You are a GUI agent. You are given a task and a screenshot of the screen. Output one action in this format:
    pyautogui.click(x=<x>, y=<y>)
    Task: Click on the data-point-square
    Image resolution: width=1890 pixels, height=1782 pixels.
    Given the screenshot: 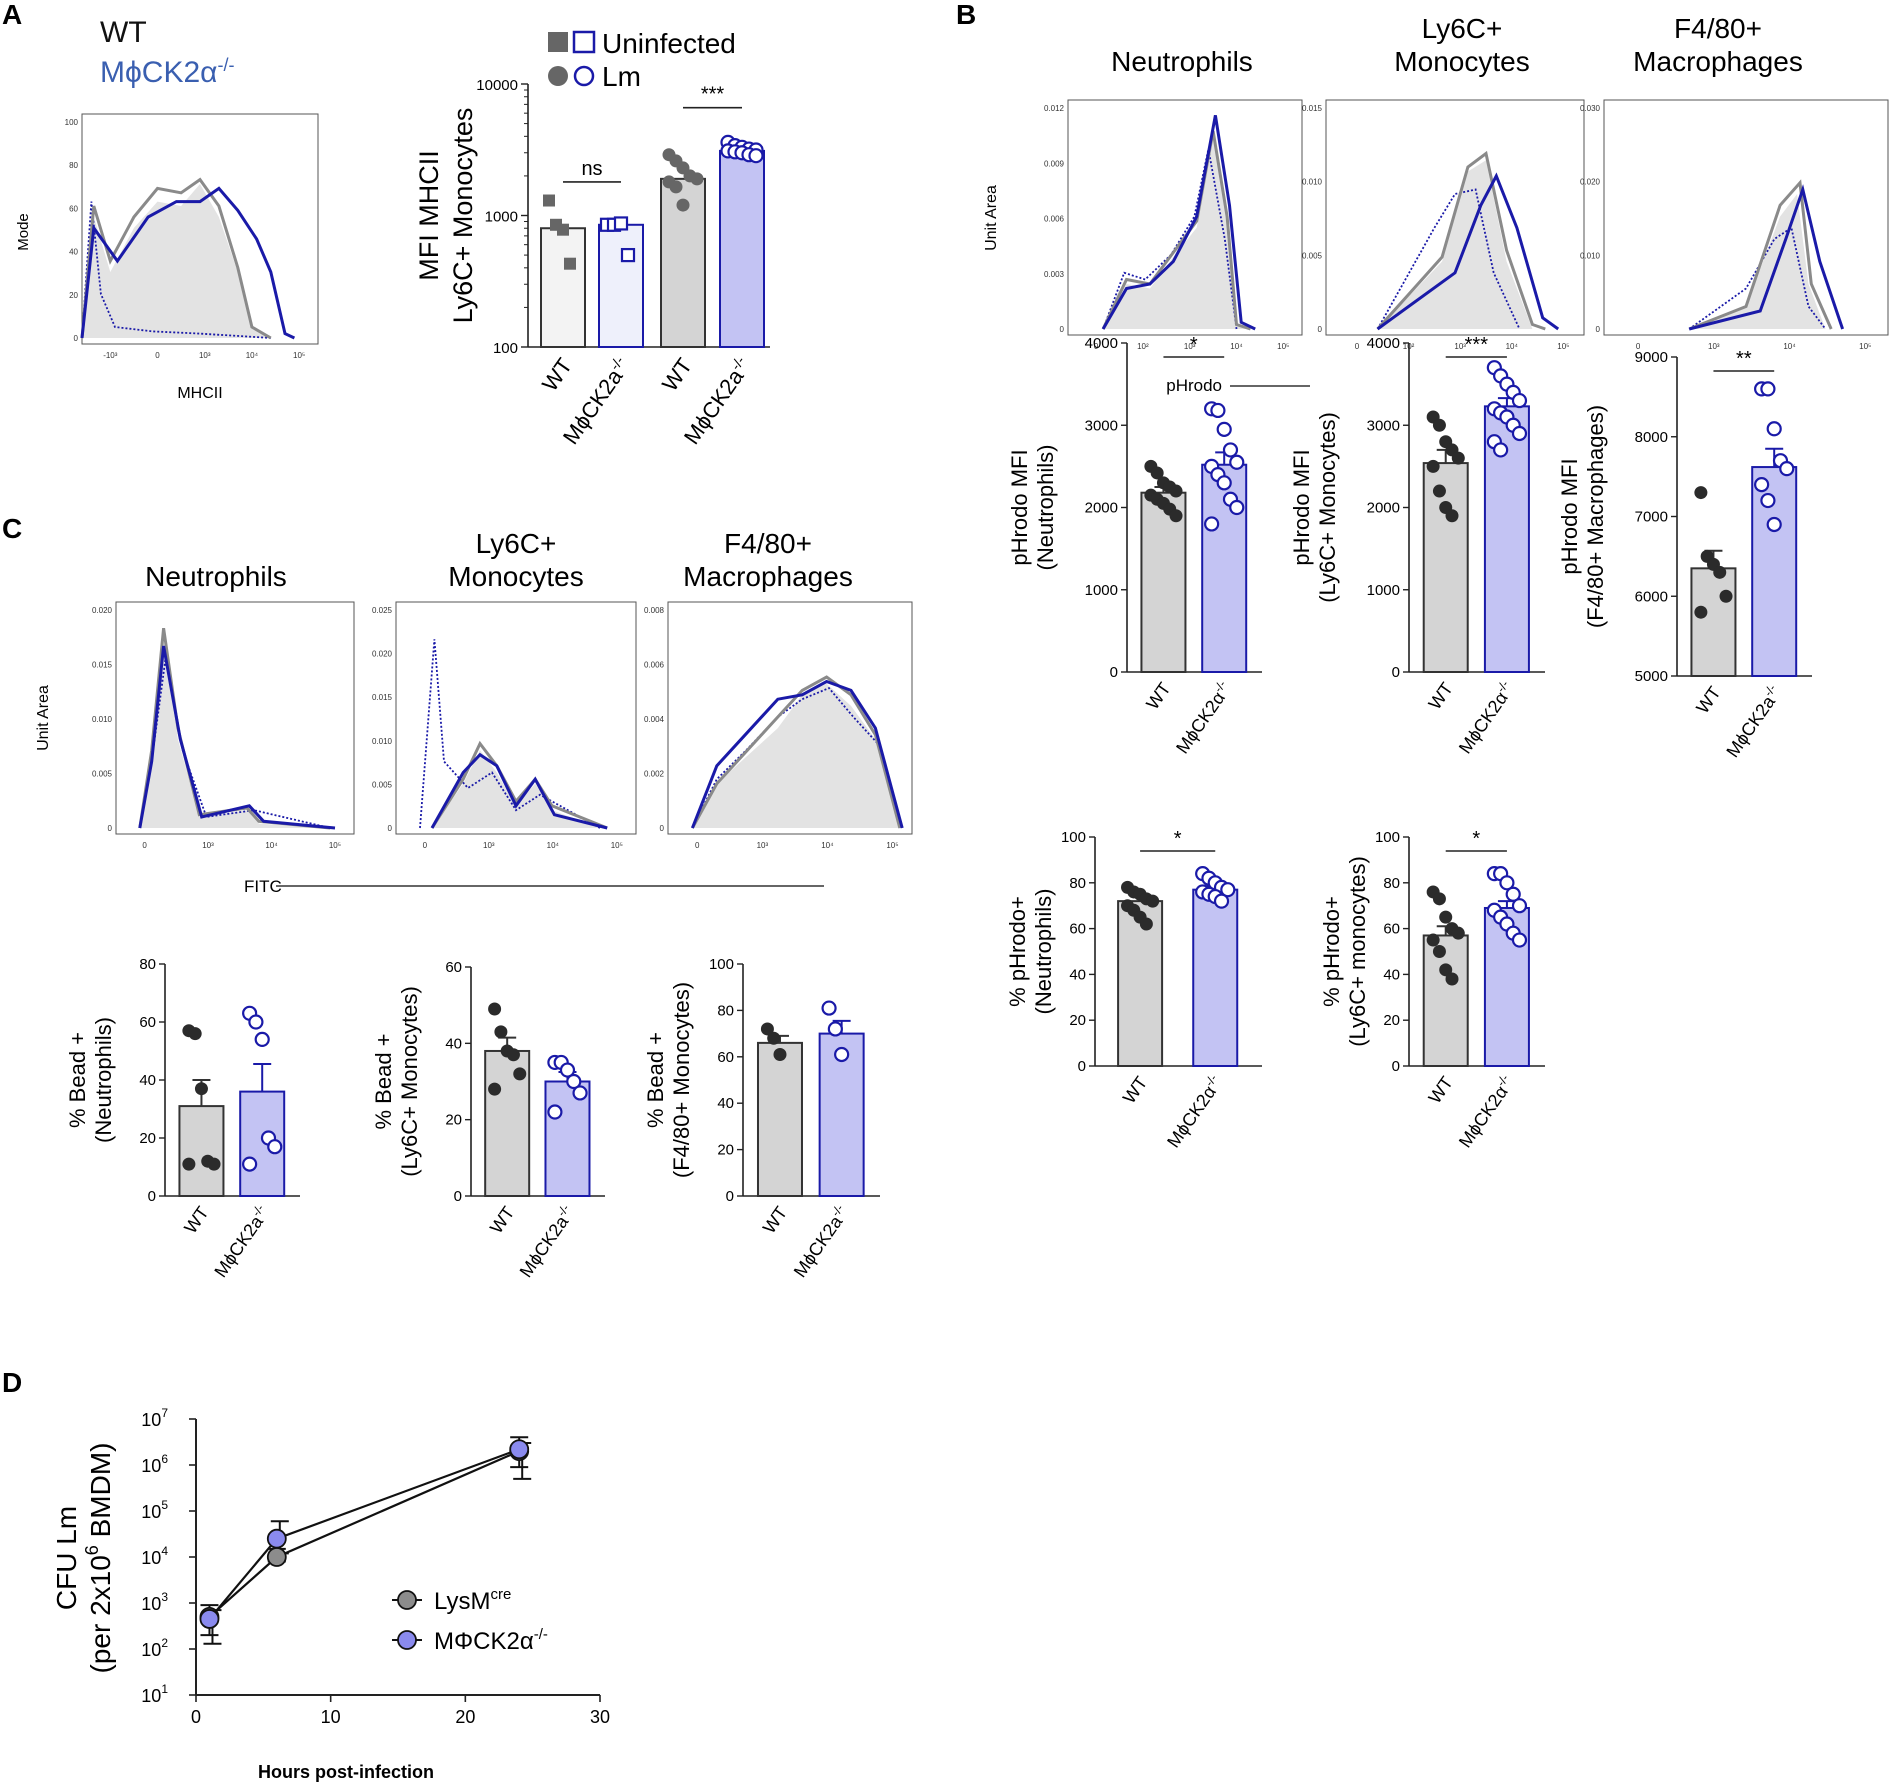 What is the action you would take?
    pyautogui.click(x=621, y=223)
    